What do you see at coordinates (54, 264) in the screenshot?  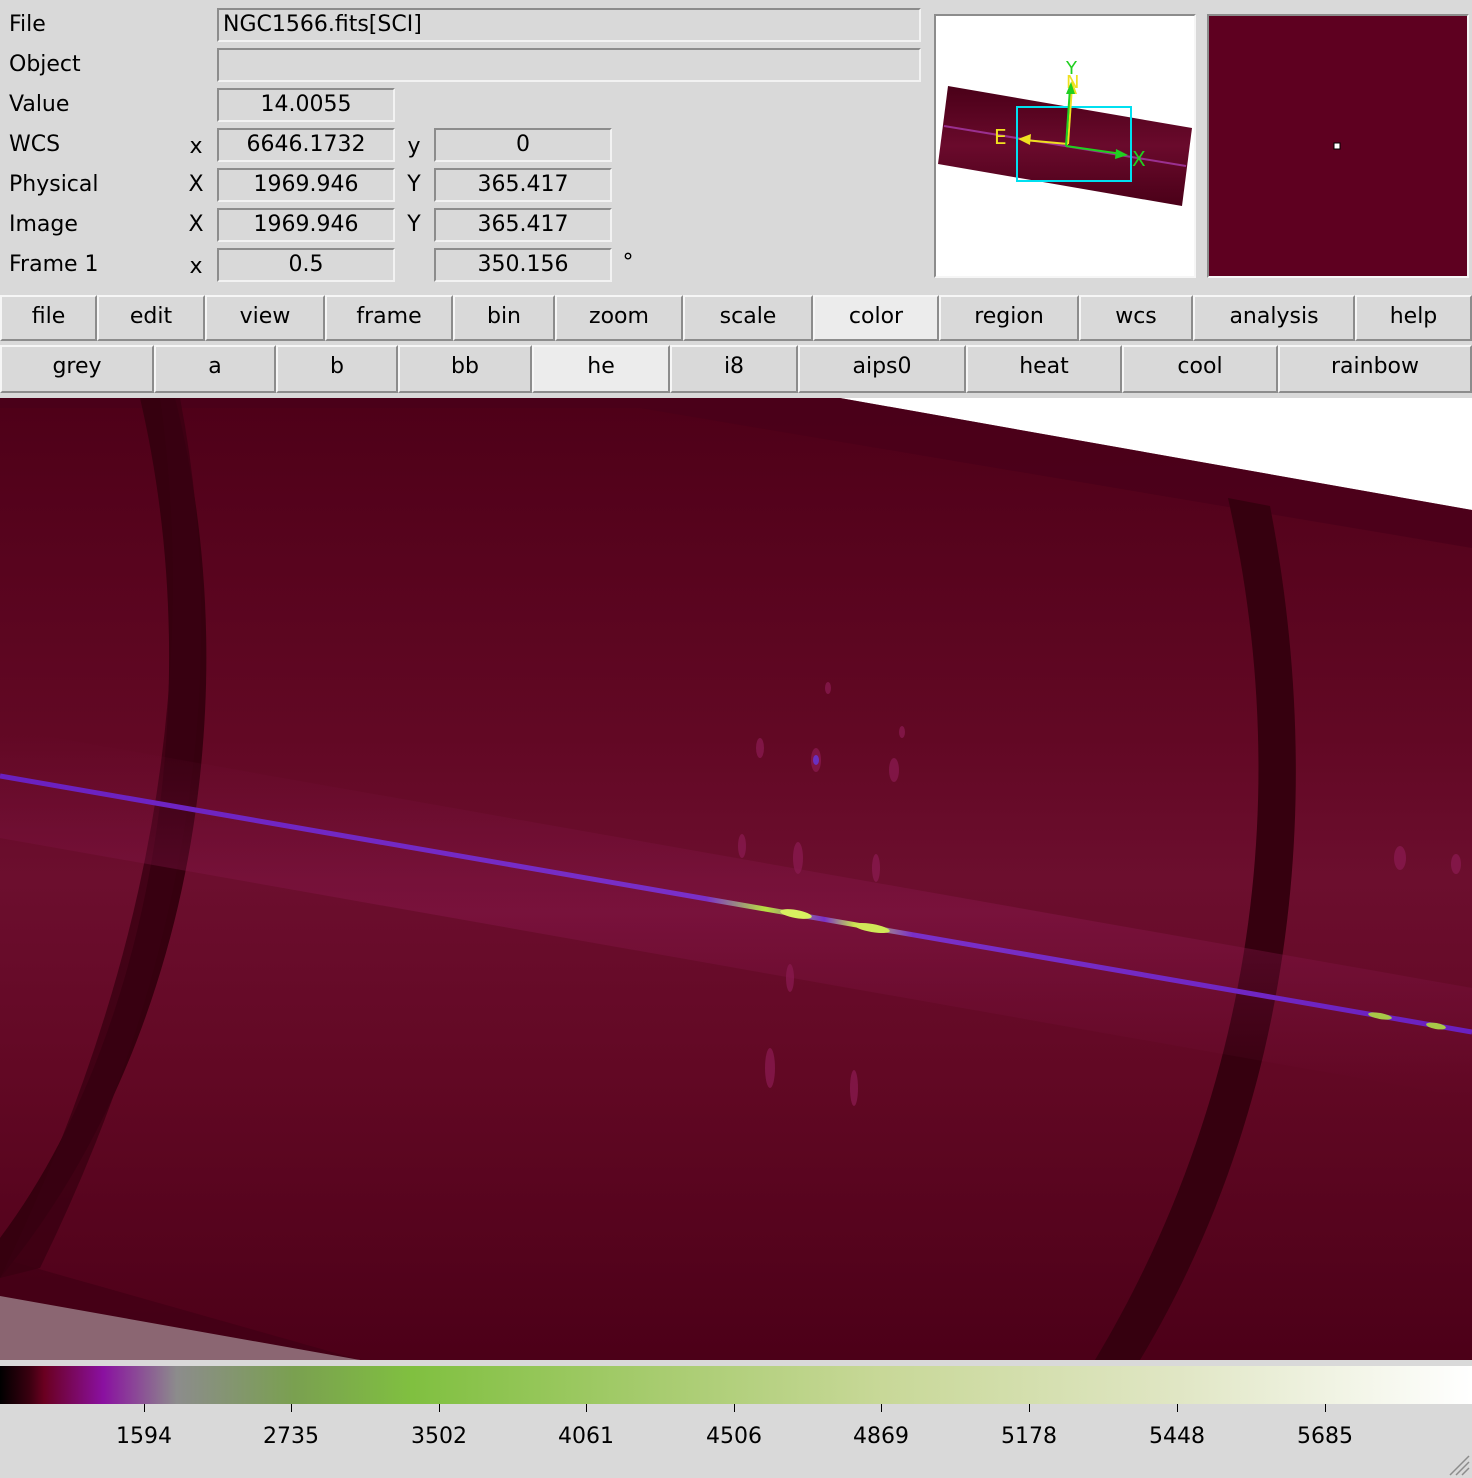 I see `frame-label: Frame 1` at bounding box center [54, 264].